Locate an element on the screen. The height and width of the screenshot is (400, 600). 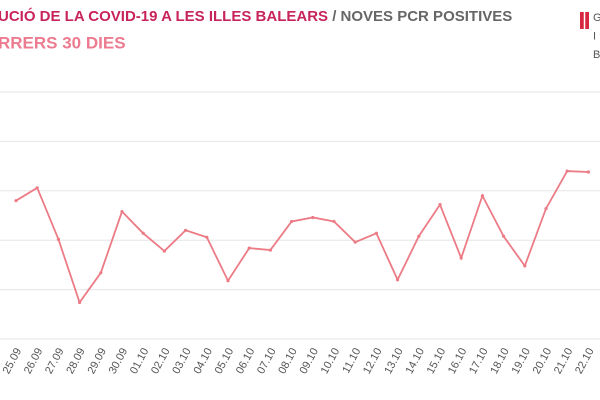
x-tick-label: 10.10 is located at coordinates (331, 361).